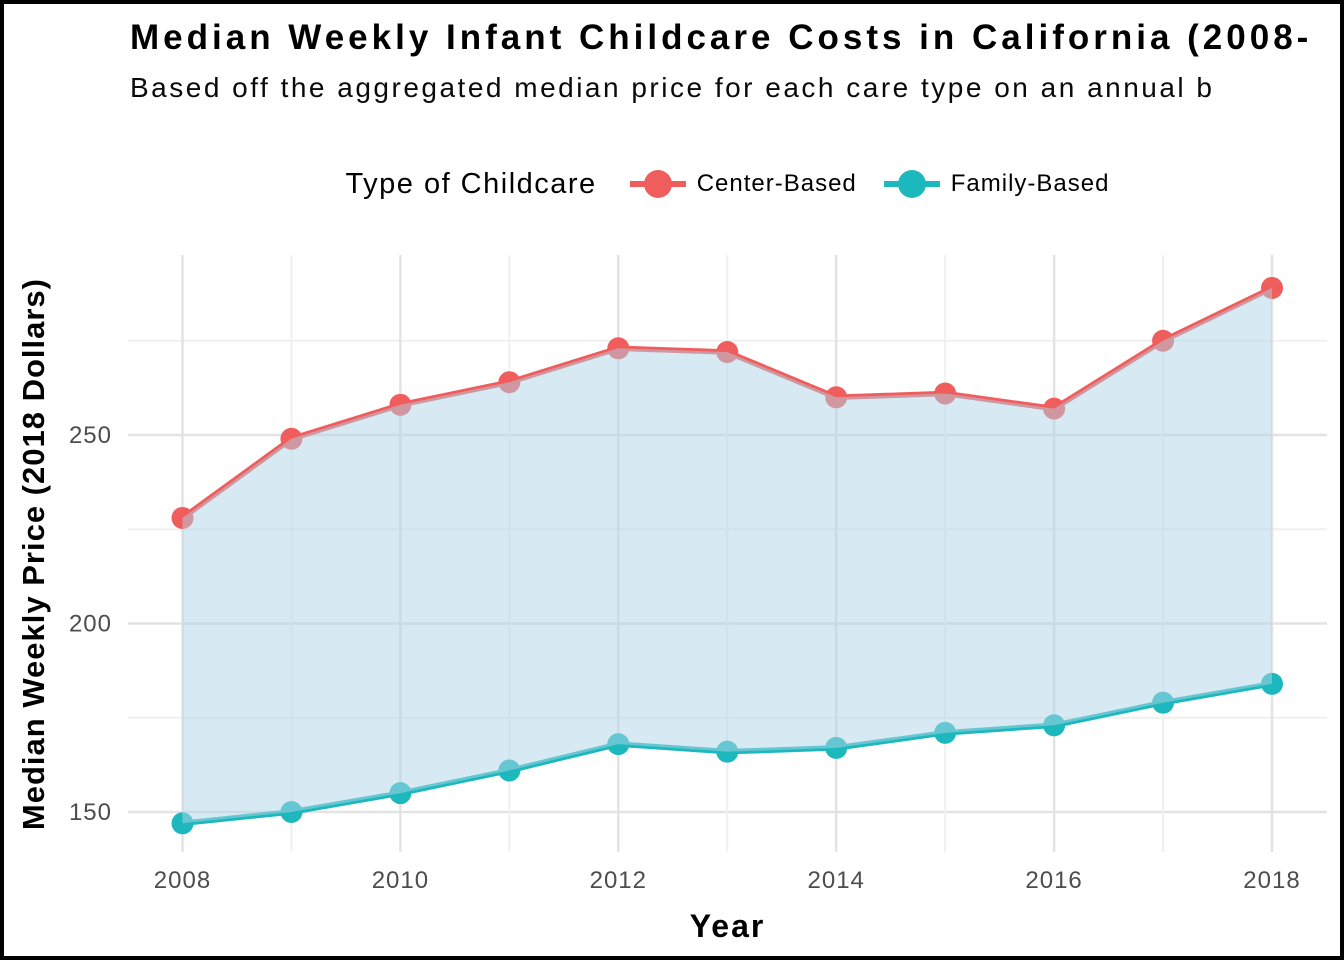  Describe the element at coordinates (400, 880) in the screenshot. I see `x-tick-label: 2010` at that location.